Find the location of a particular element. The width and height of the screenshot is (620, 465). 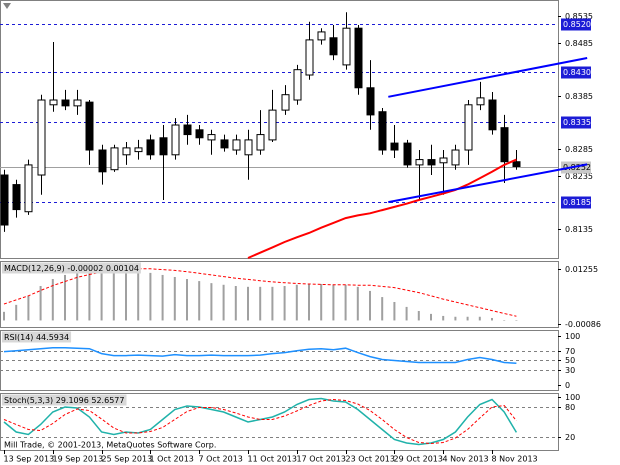

indicator-label: RSI(14) 44.5934 is located at coordinates (36, 337).